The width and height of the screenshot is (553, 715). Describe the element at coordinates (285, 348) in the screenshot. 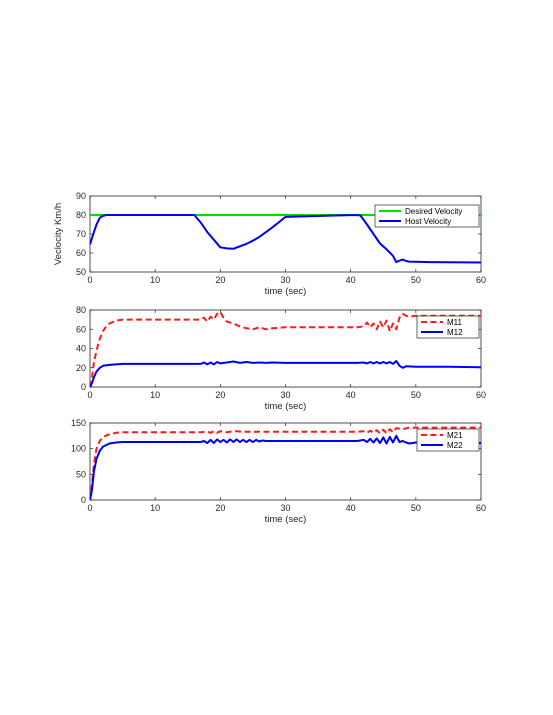

I see `series-line-m11` at that location.